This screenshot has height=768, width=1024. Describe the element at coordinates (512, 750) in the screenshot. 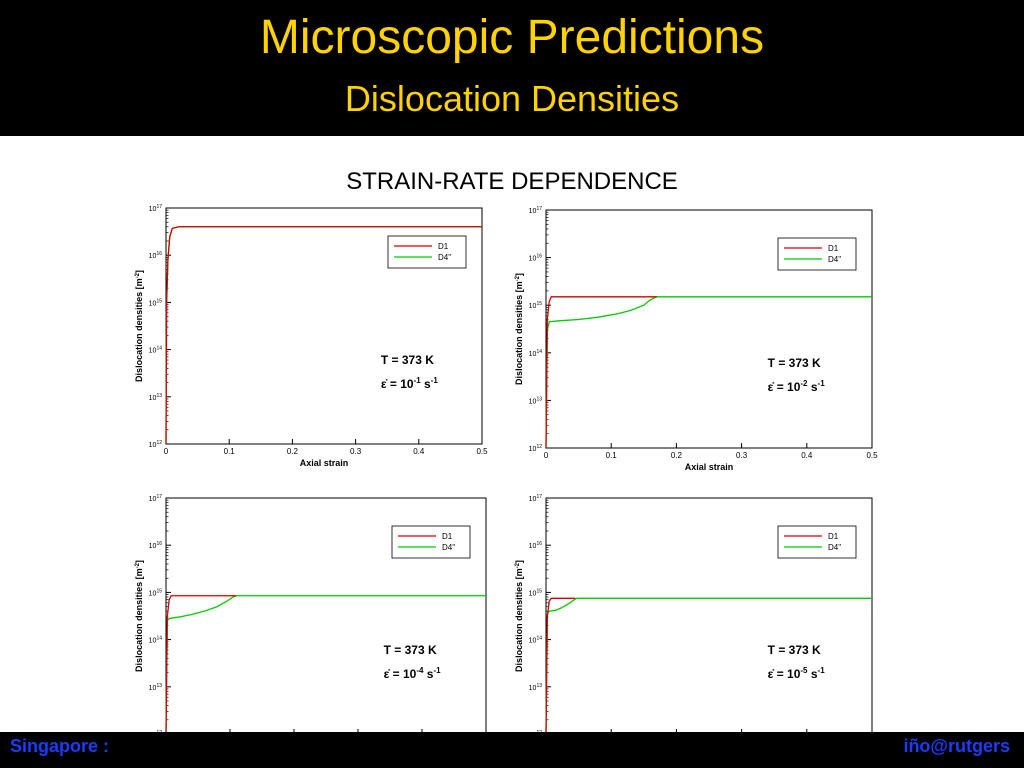

I see `slide-footer: Singapore : iño@rutgers` at that location.